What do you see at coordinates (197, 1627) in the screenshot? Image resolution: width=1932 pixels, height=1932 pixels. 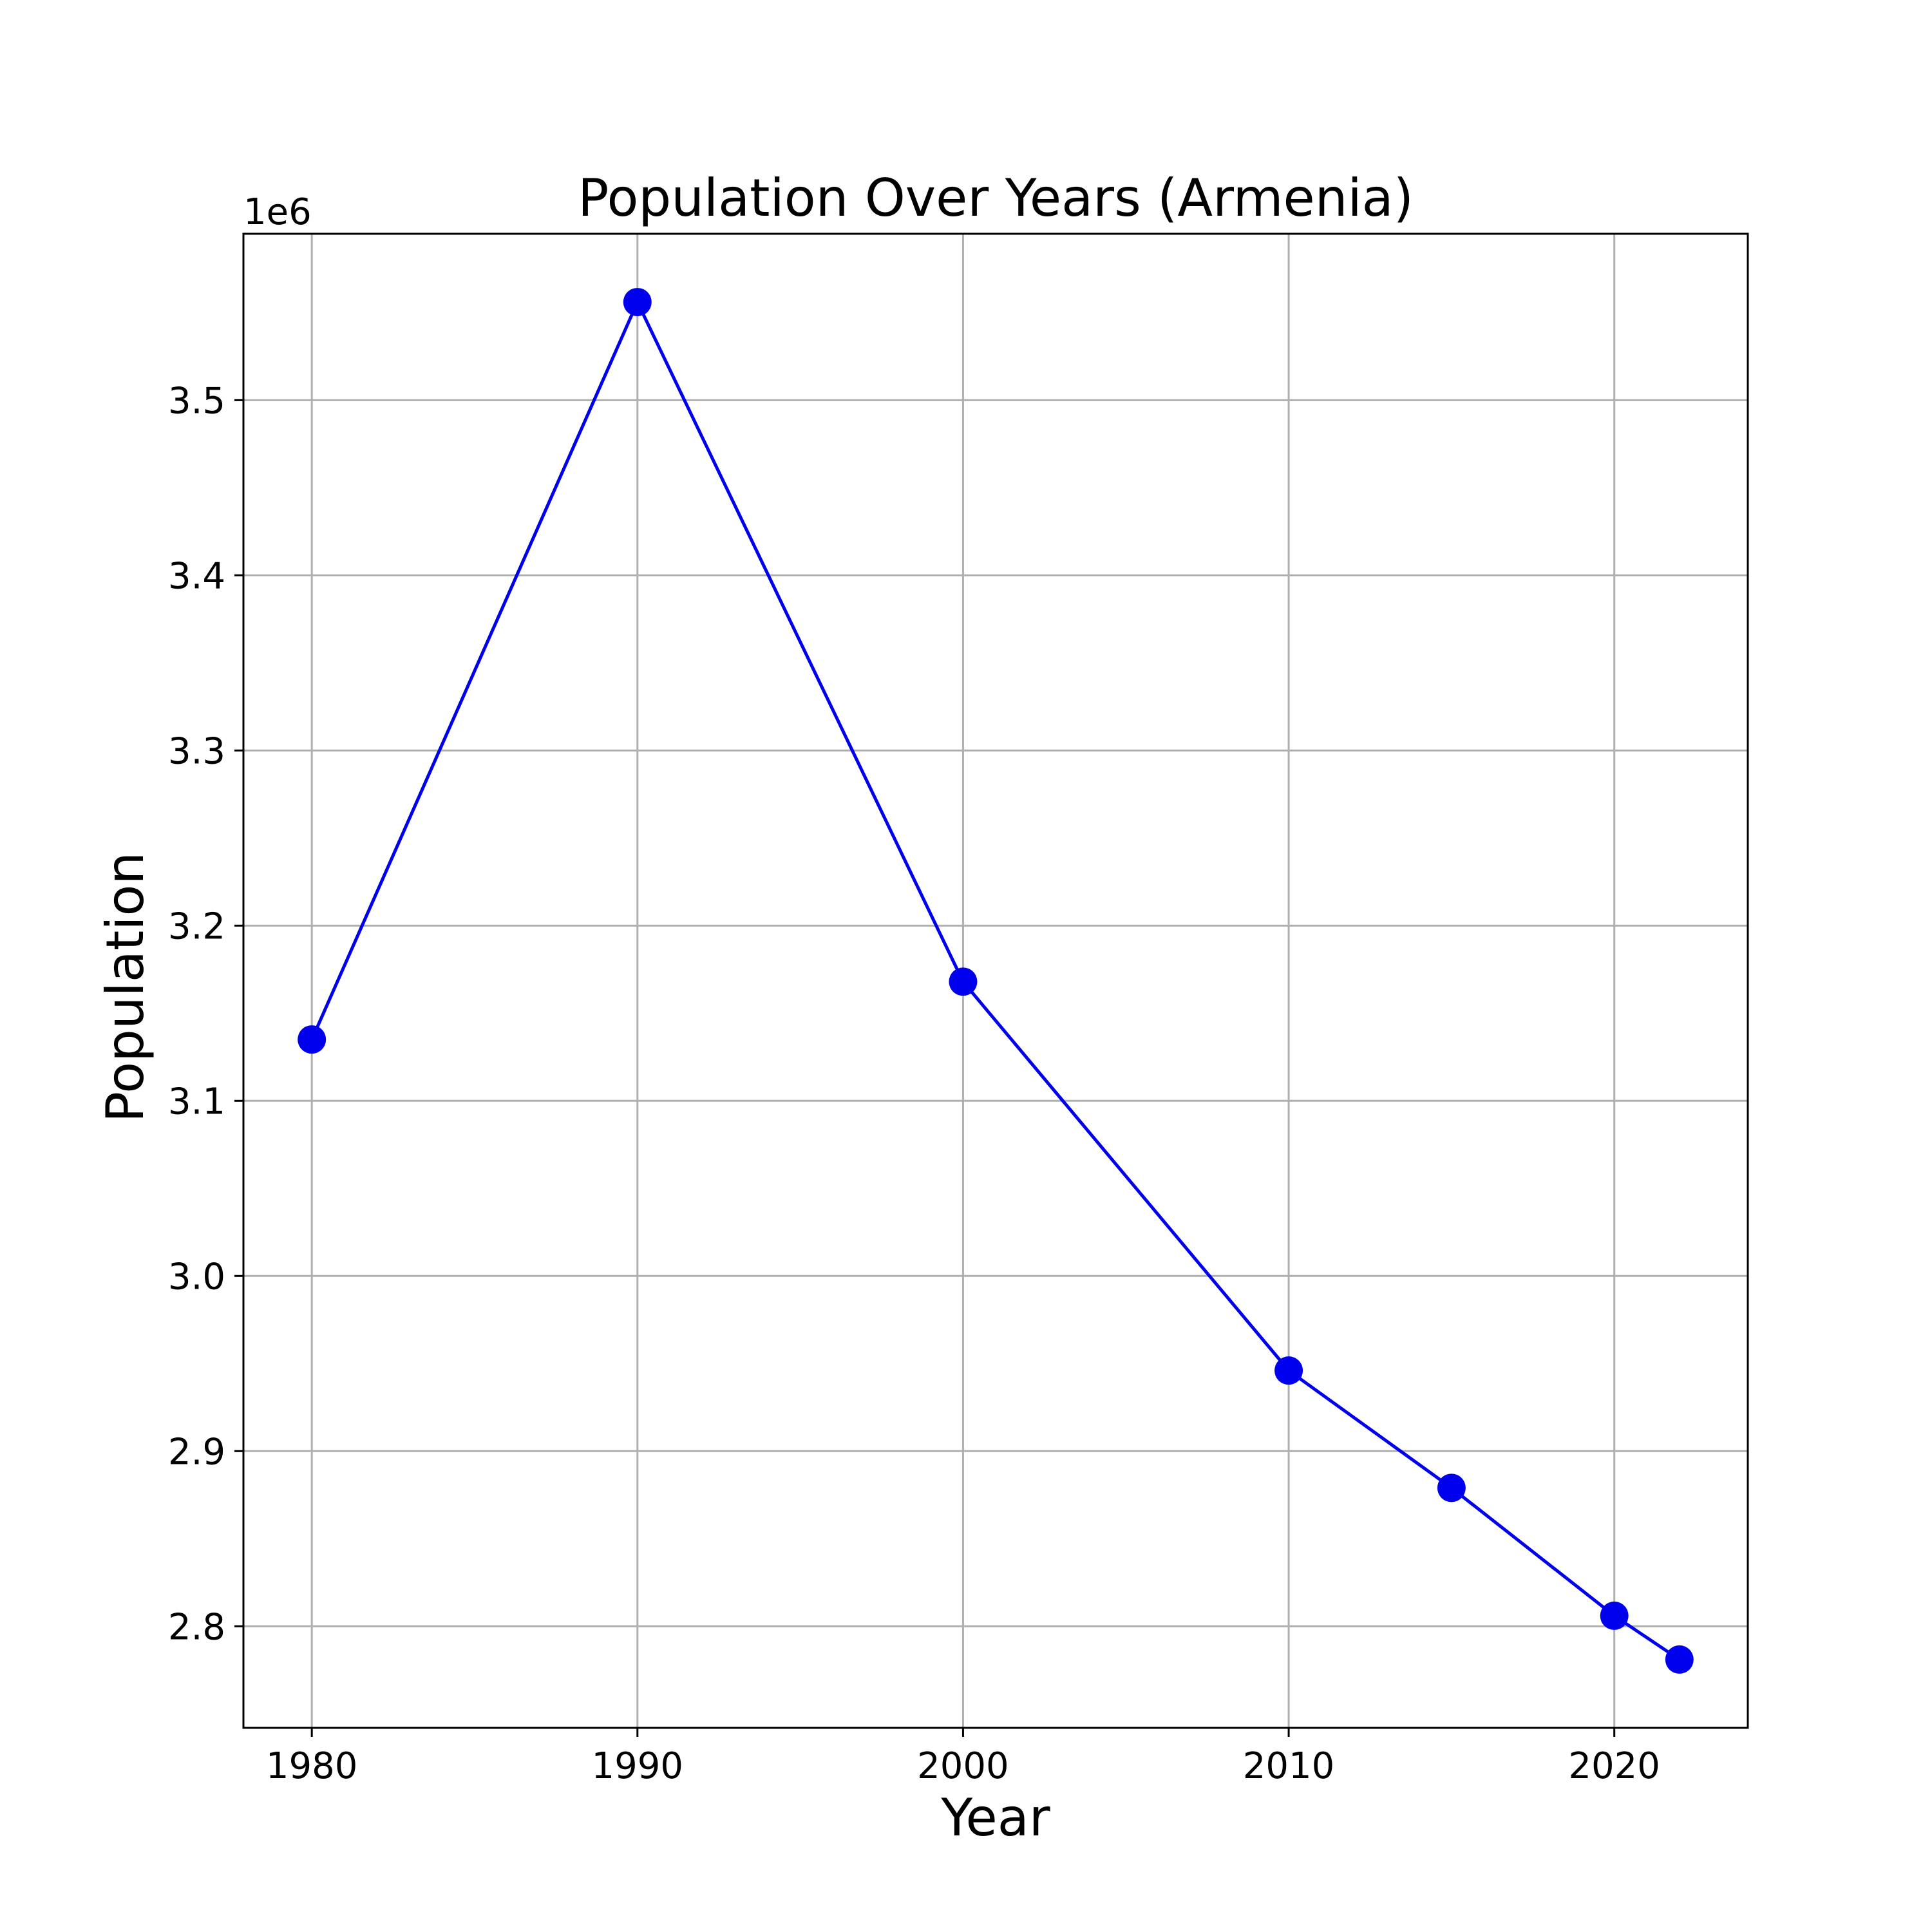 I see `y-tick-label: 2.8` at bounding box center [197, 1627].